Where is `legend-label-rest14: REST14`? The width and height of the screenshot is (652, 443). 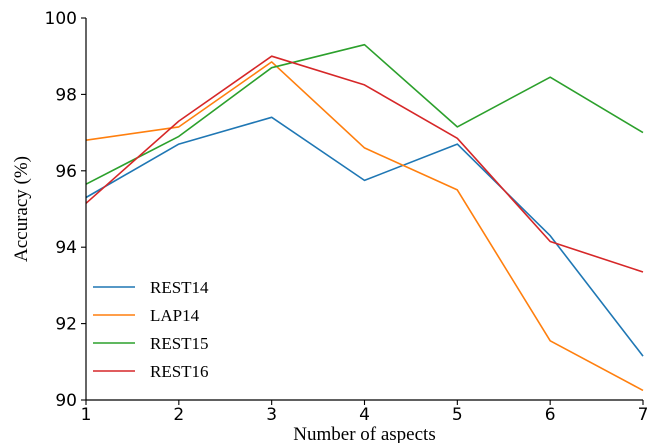 legend-label-rest14: REST14 is located at coordinates (179, 287).